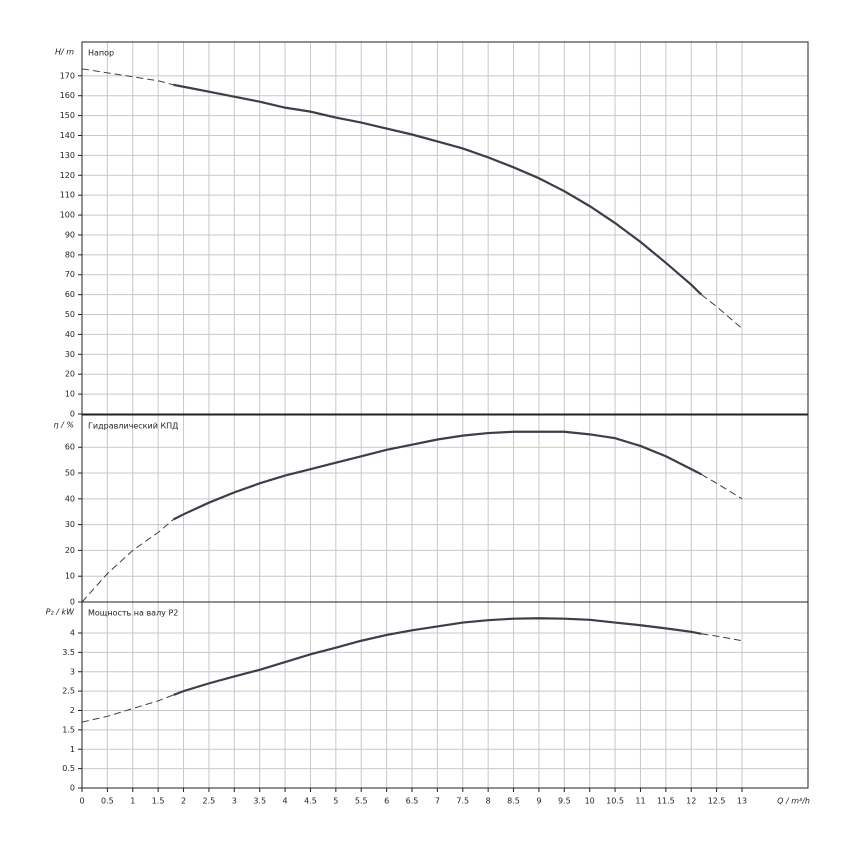  Describe the element at coordinates (68, 691) in the screenshot. I see `y-tick-label: 2.5` at that location.